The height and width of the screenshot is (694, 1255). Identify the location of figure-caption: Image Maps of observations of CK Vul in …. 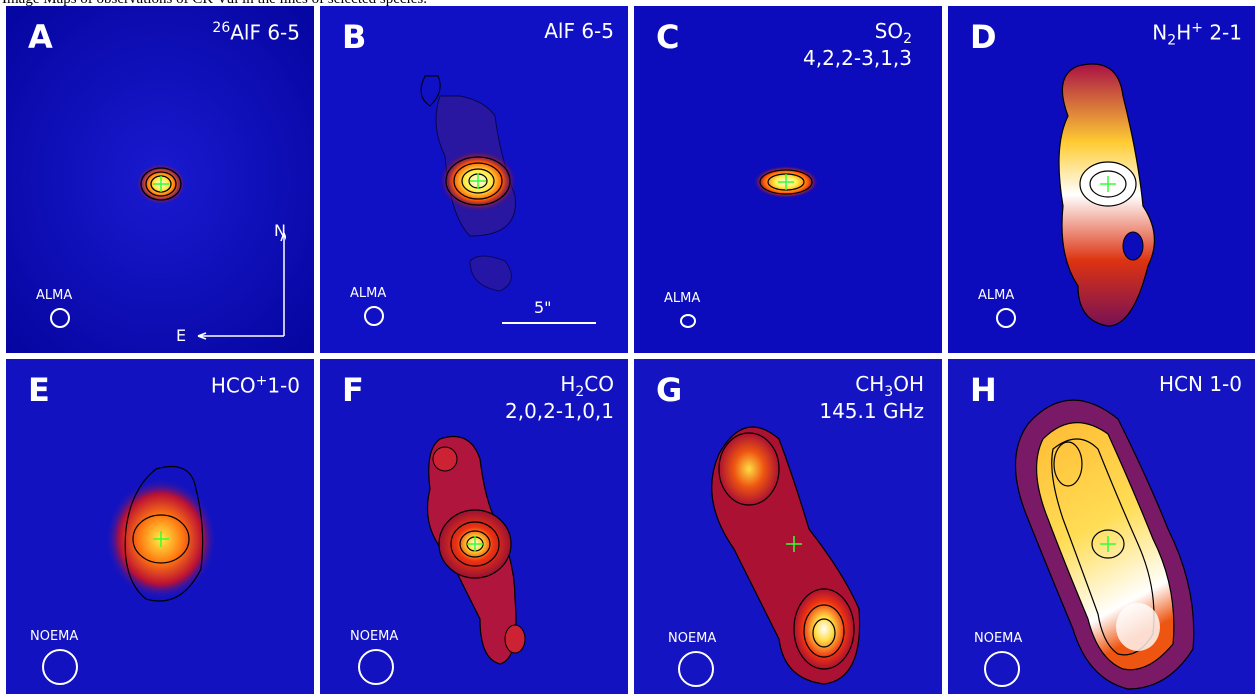
(214, 4).